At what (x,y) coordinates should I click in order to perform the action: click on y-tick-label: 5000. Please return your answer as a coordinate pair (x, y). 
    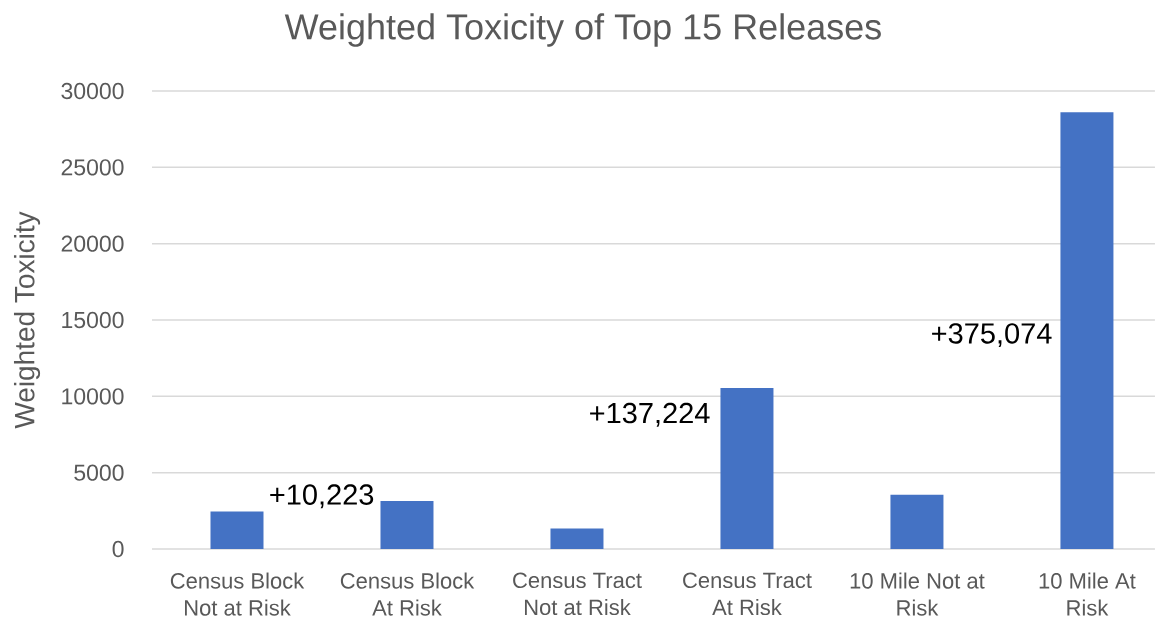
    Looking at the image, I should click on (99, 472).